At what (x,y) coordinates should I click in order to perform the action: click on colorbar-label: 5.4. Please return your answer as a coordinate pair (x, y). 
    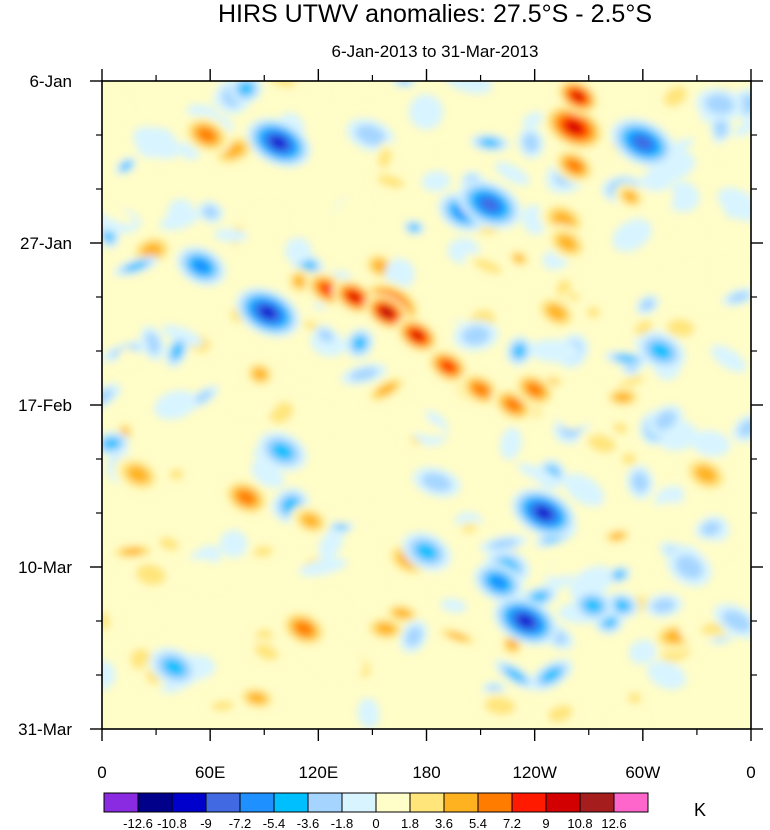
    Looking at the image, I should click on (478, 823).